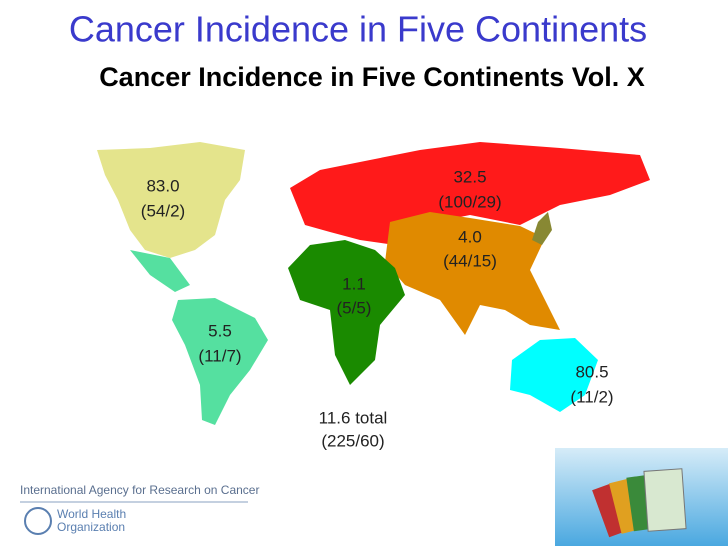  I want to click on south-america, so click(220, 361).